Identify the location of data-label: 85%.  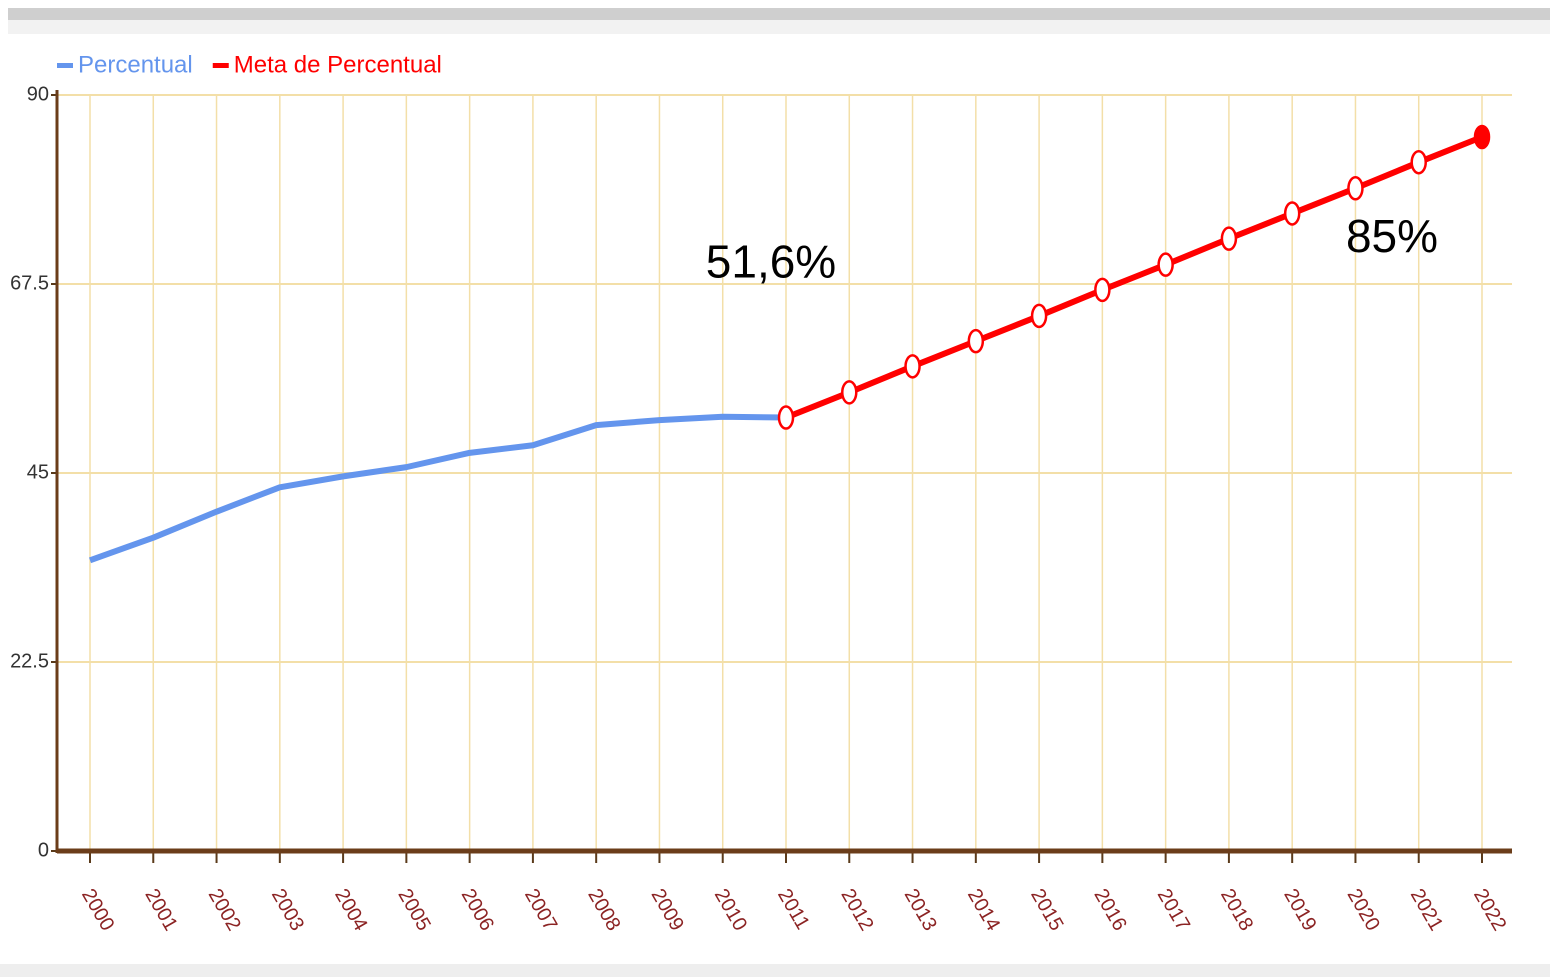
(1392, 236).